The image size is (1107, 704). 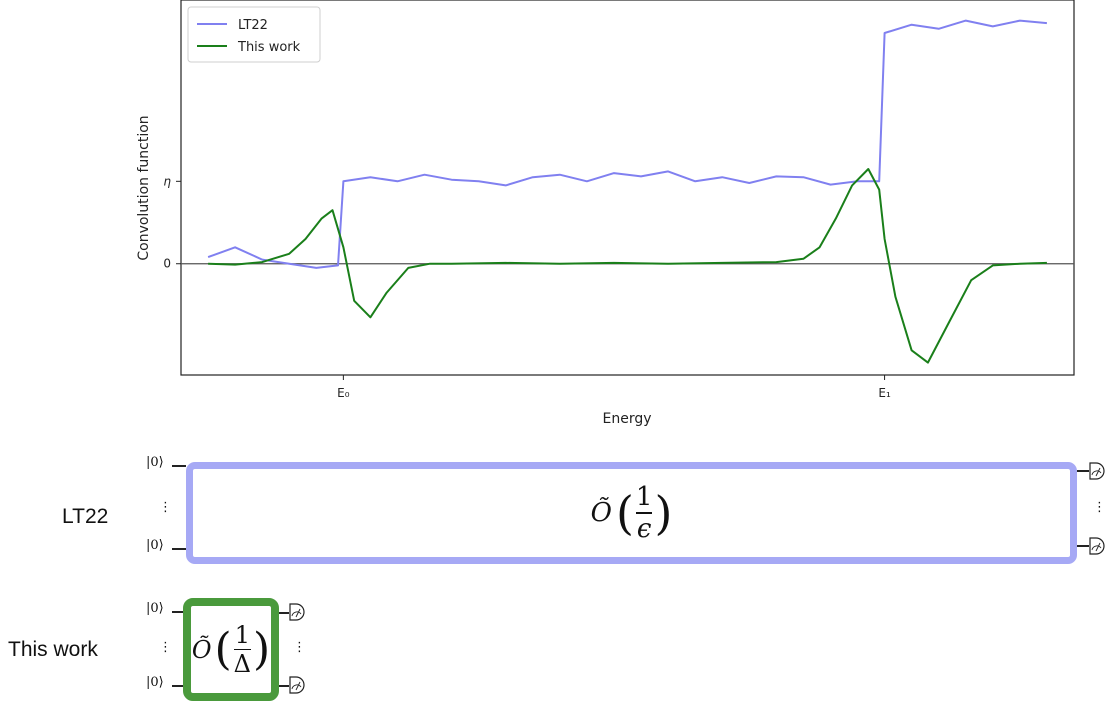 I want to click on denominator: Δ, so click(x=242, y=664).